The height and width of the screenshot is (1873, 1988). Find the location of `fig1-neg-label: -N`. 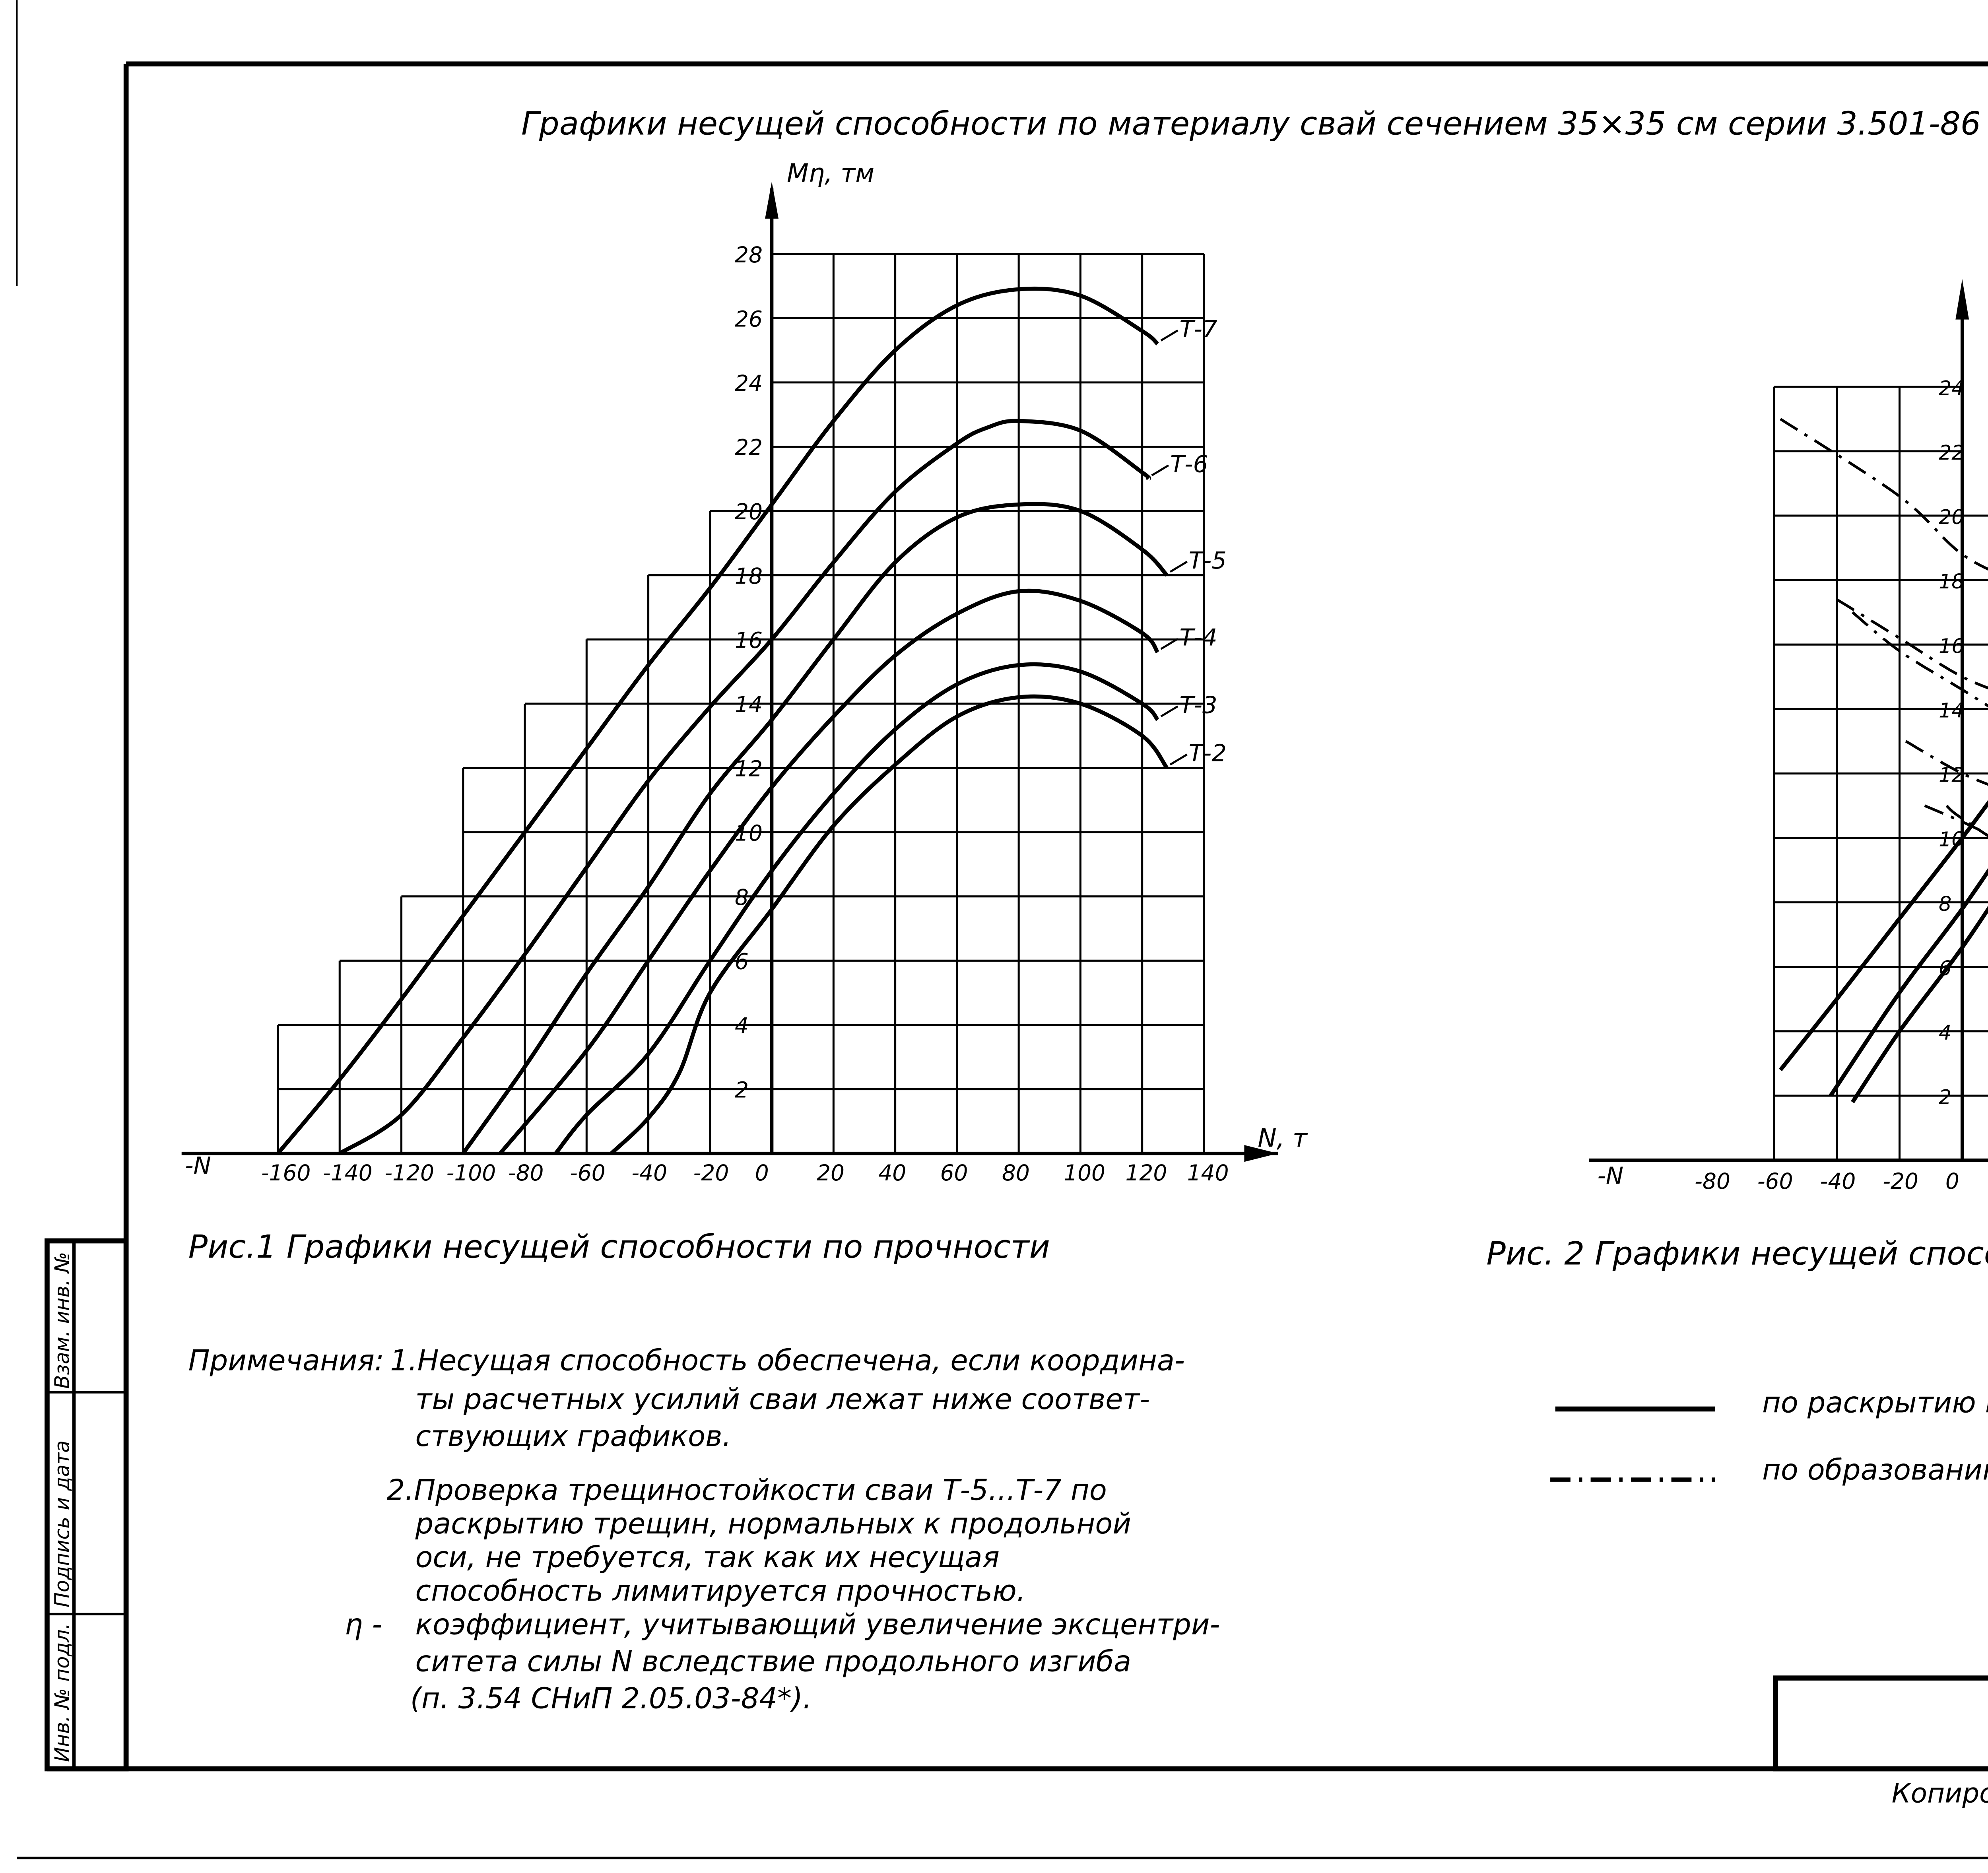

fig1-neg-label: -N is located at coordinates (198, 1165).